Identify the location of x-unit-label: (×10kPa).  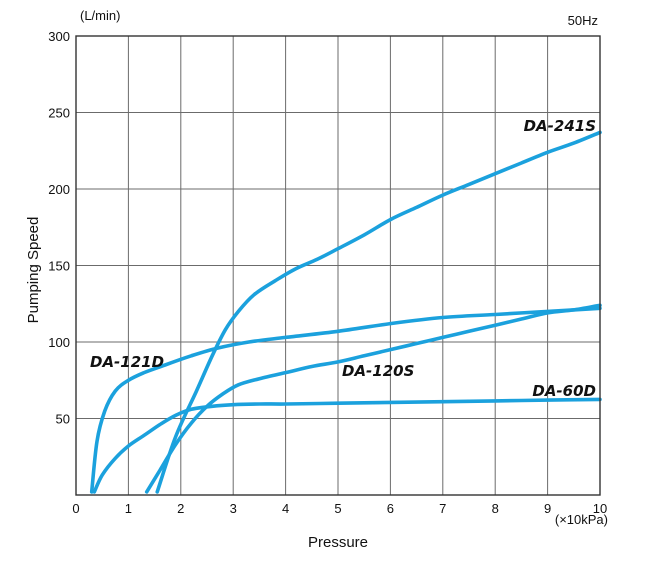
(581, 519).